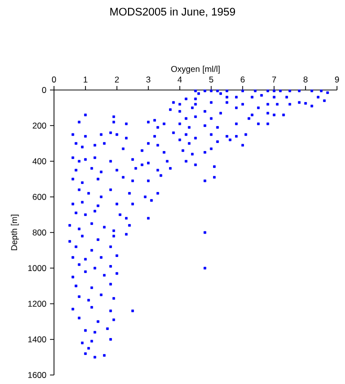 Image resolution: width=345 pixels, height=384 pixels. Describe the element at coordinates (39, 197) in the screenshot. I see `y-tick-label: 600` at that location.